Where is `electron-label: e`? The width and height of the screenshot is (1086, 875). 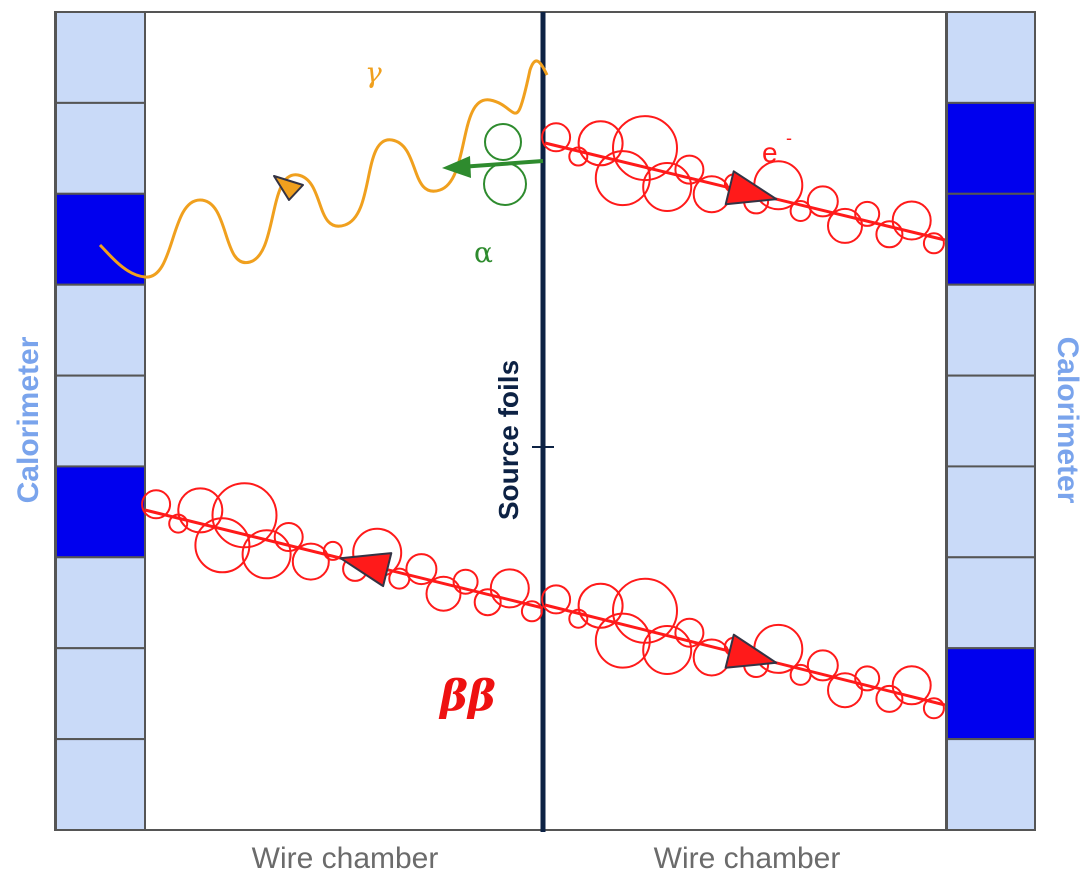
electron-label: e is located at coordinates (770, 152).